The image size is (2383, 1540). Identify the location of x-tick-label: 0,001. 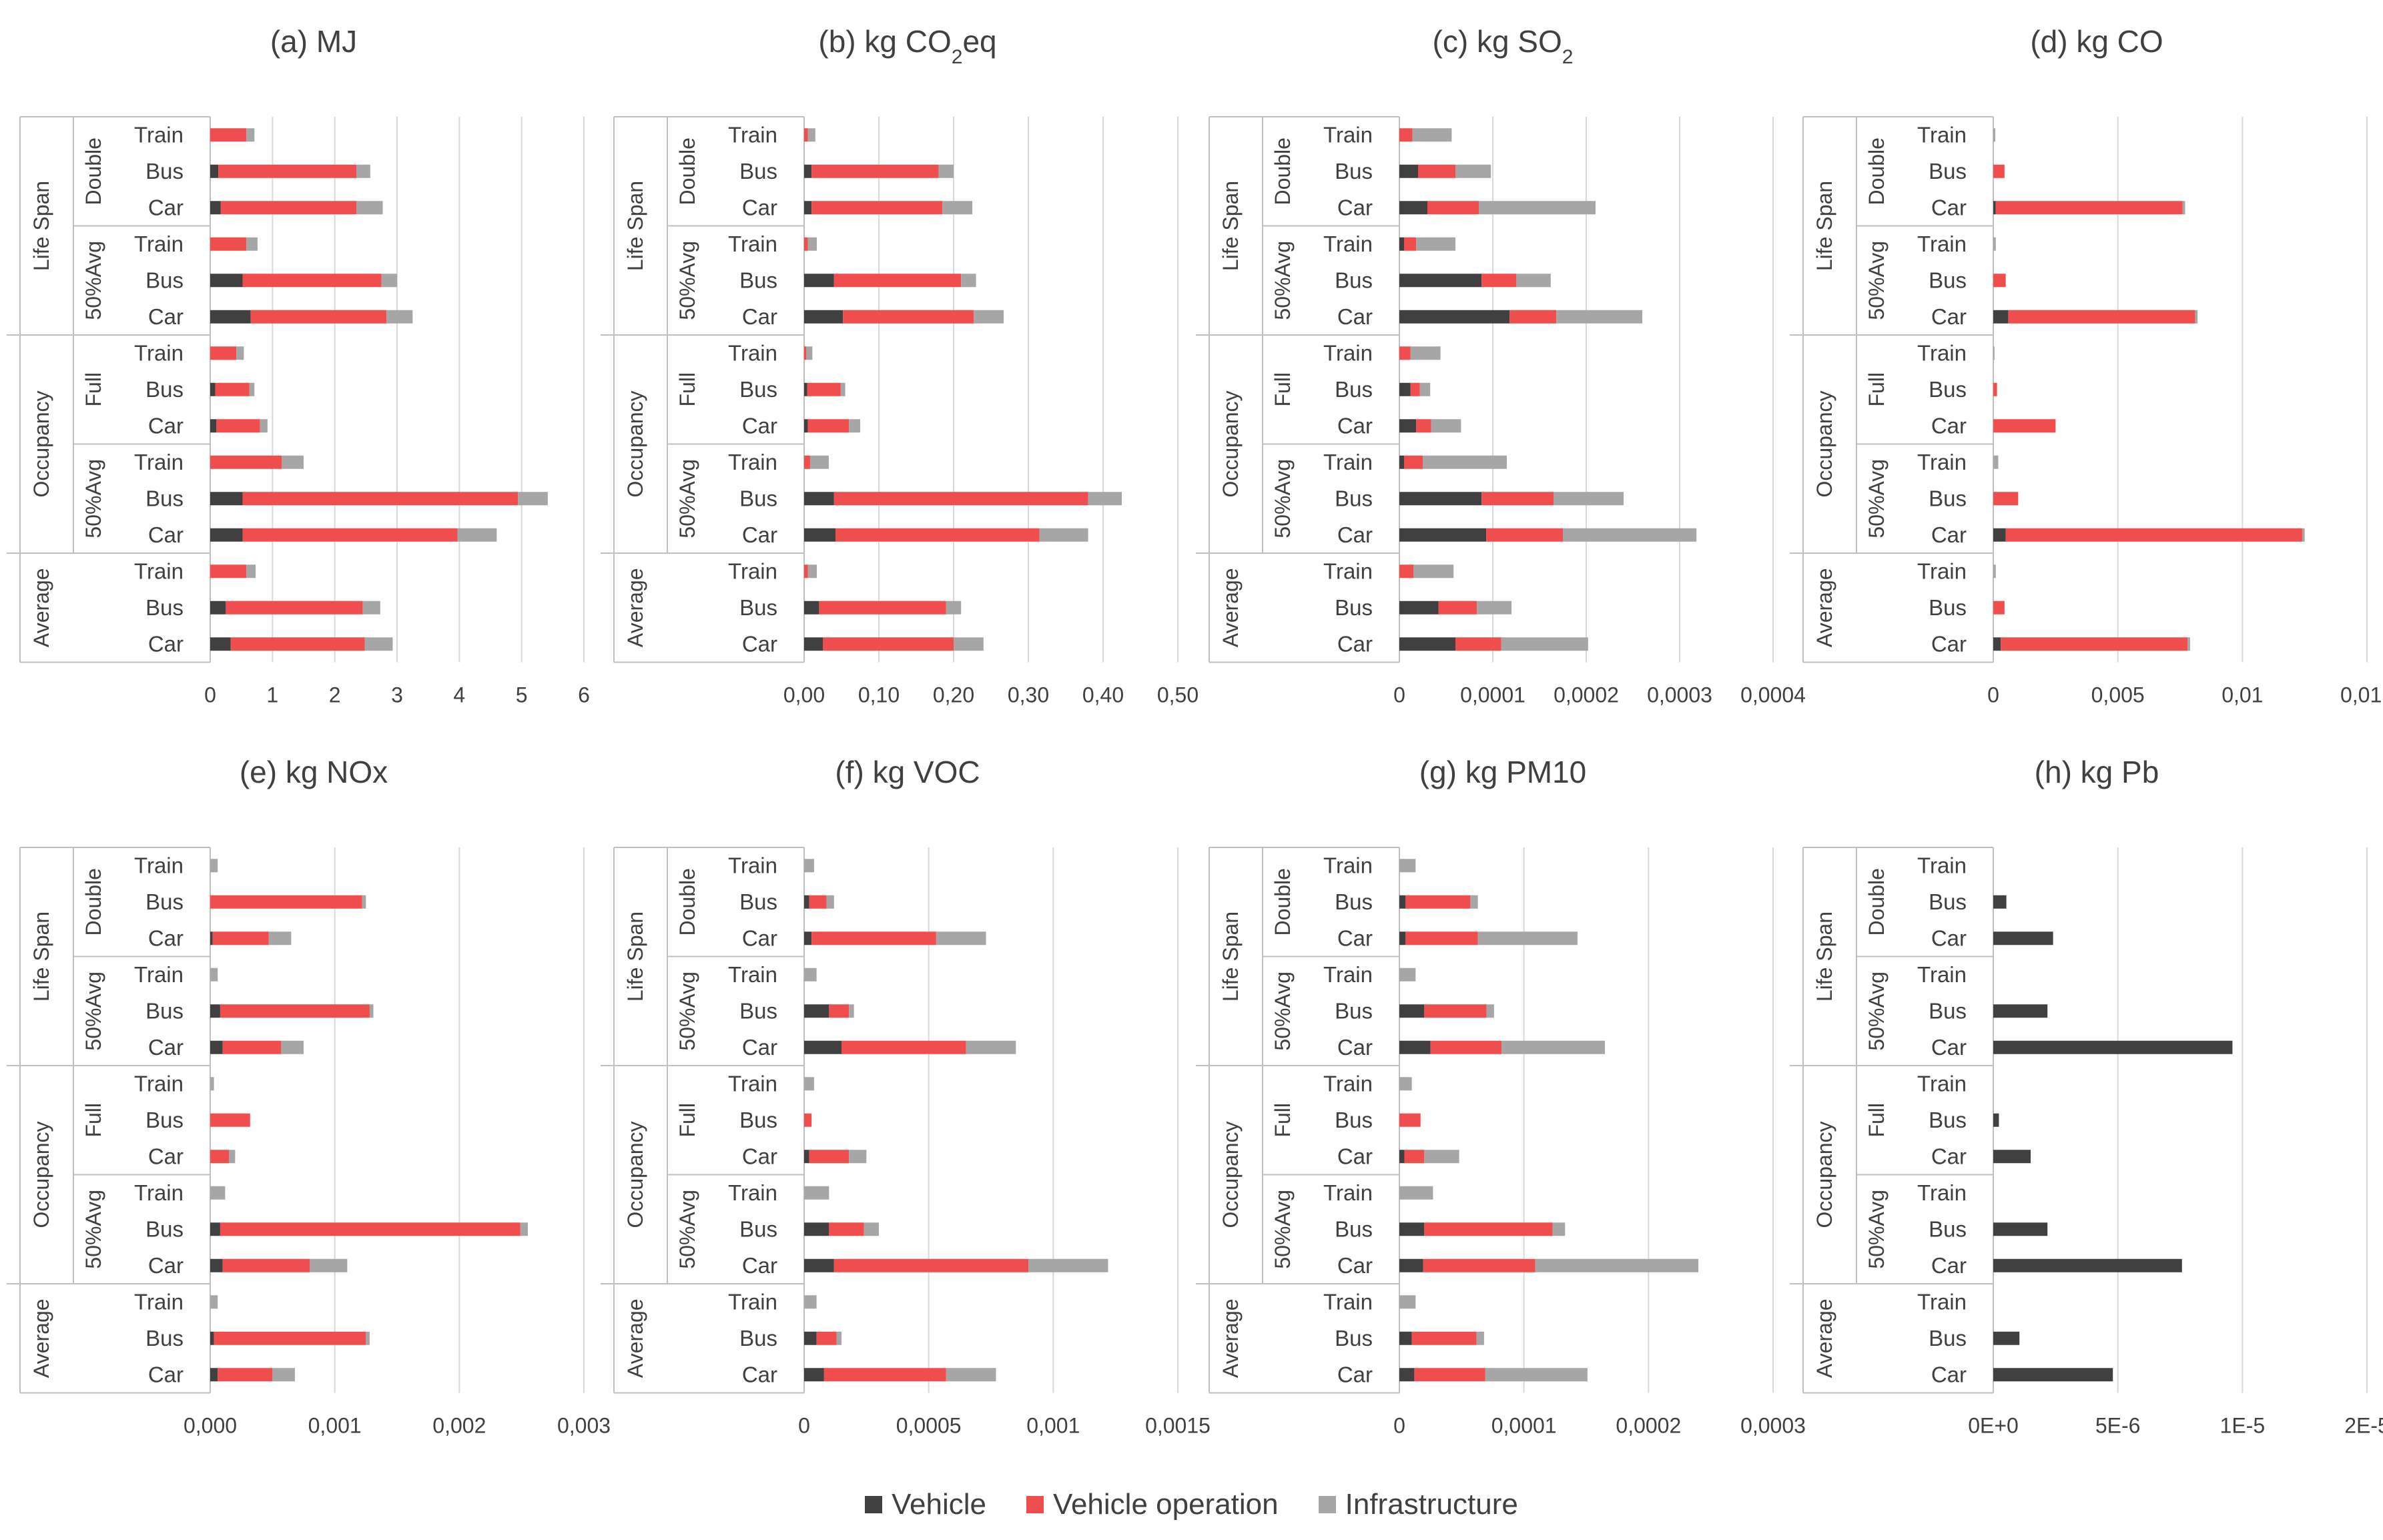
(335, 1426).